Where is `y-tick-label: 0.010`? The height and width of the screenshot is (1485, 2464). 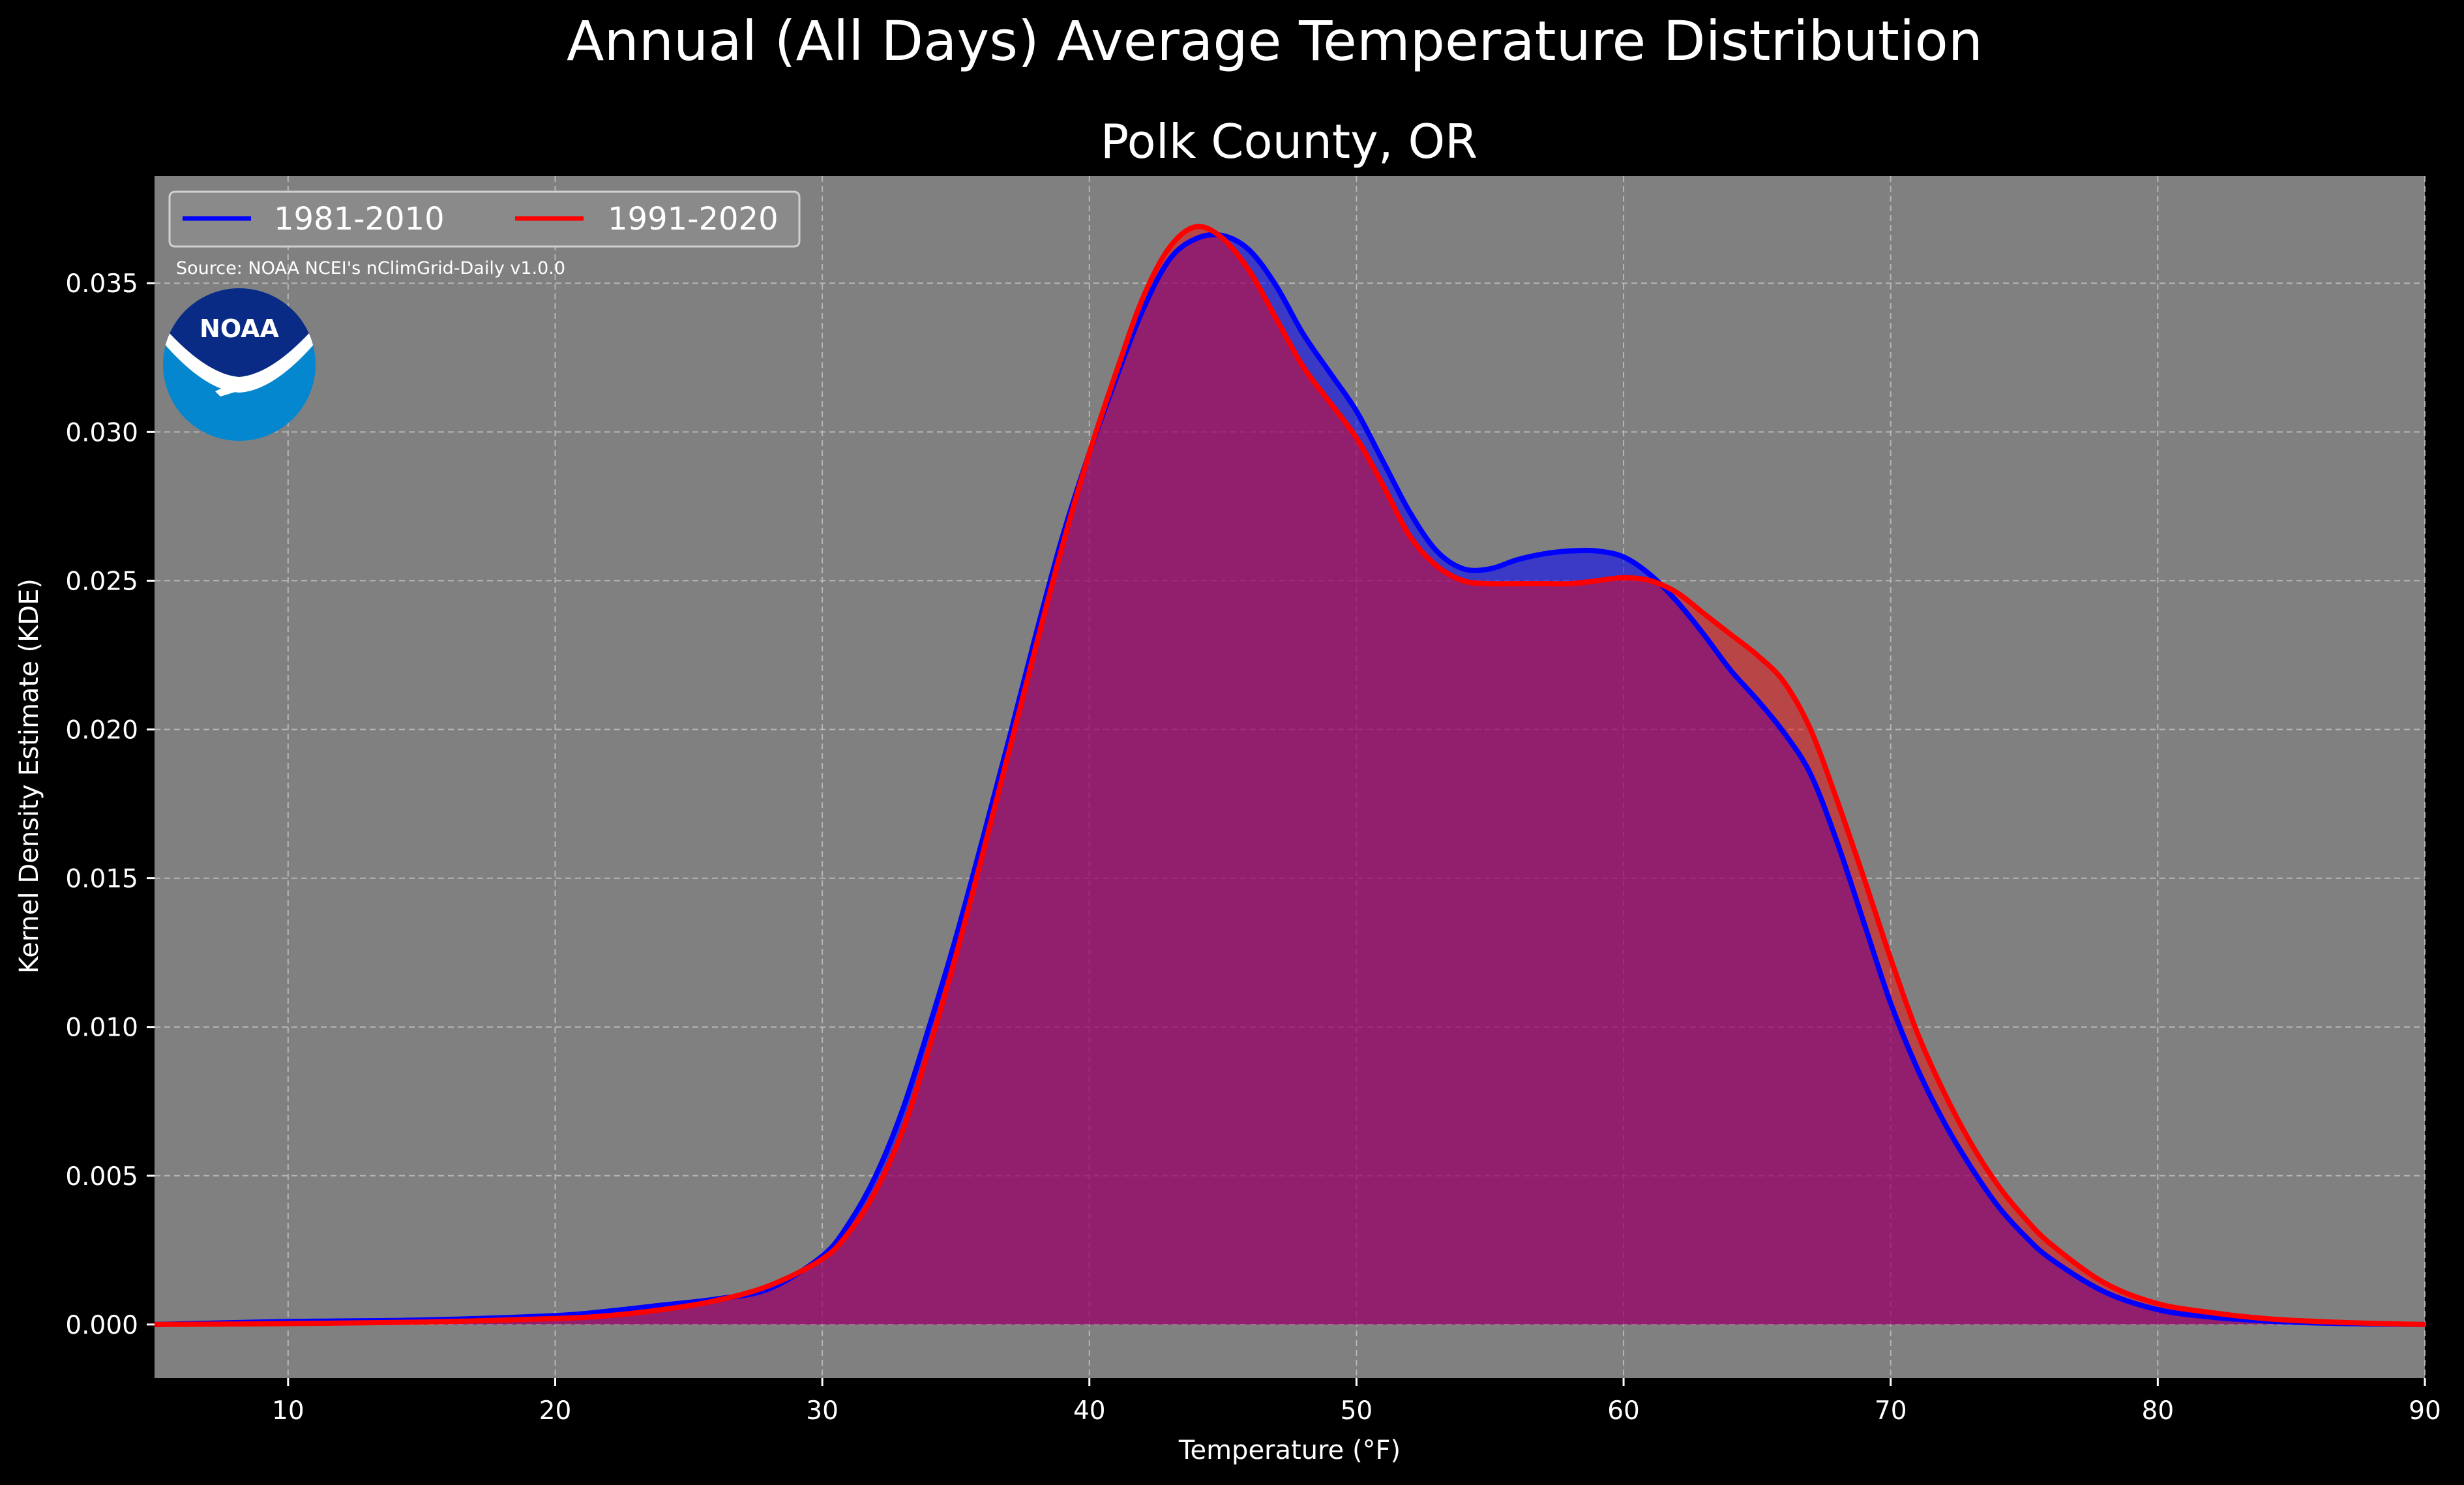
y-tick-label: 0.010 is located at coordinates (101, 1028).